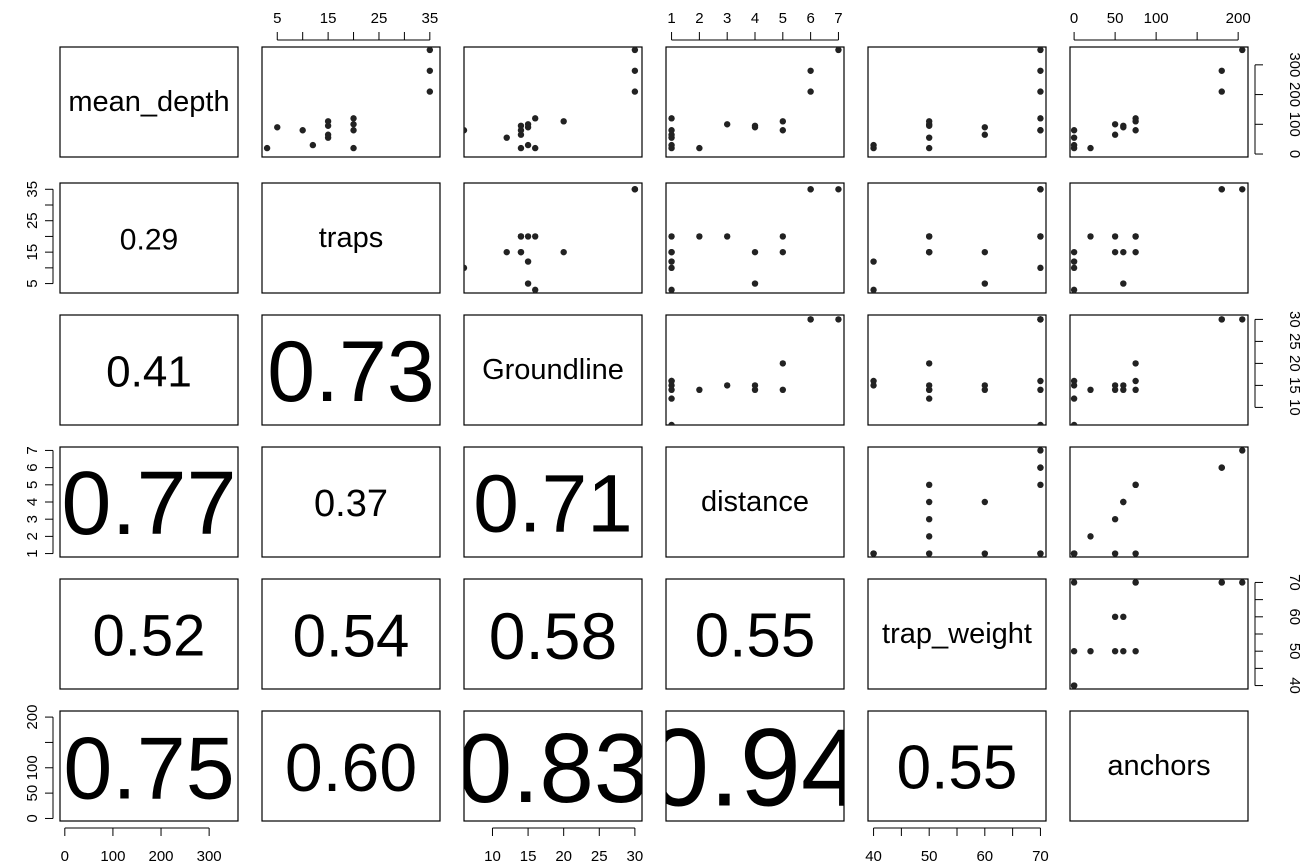 The image size is (1309, 865). Describe the element at coordinates (755, 636) in the screenshot. I see `correlation-label: 0.55` at that location.